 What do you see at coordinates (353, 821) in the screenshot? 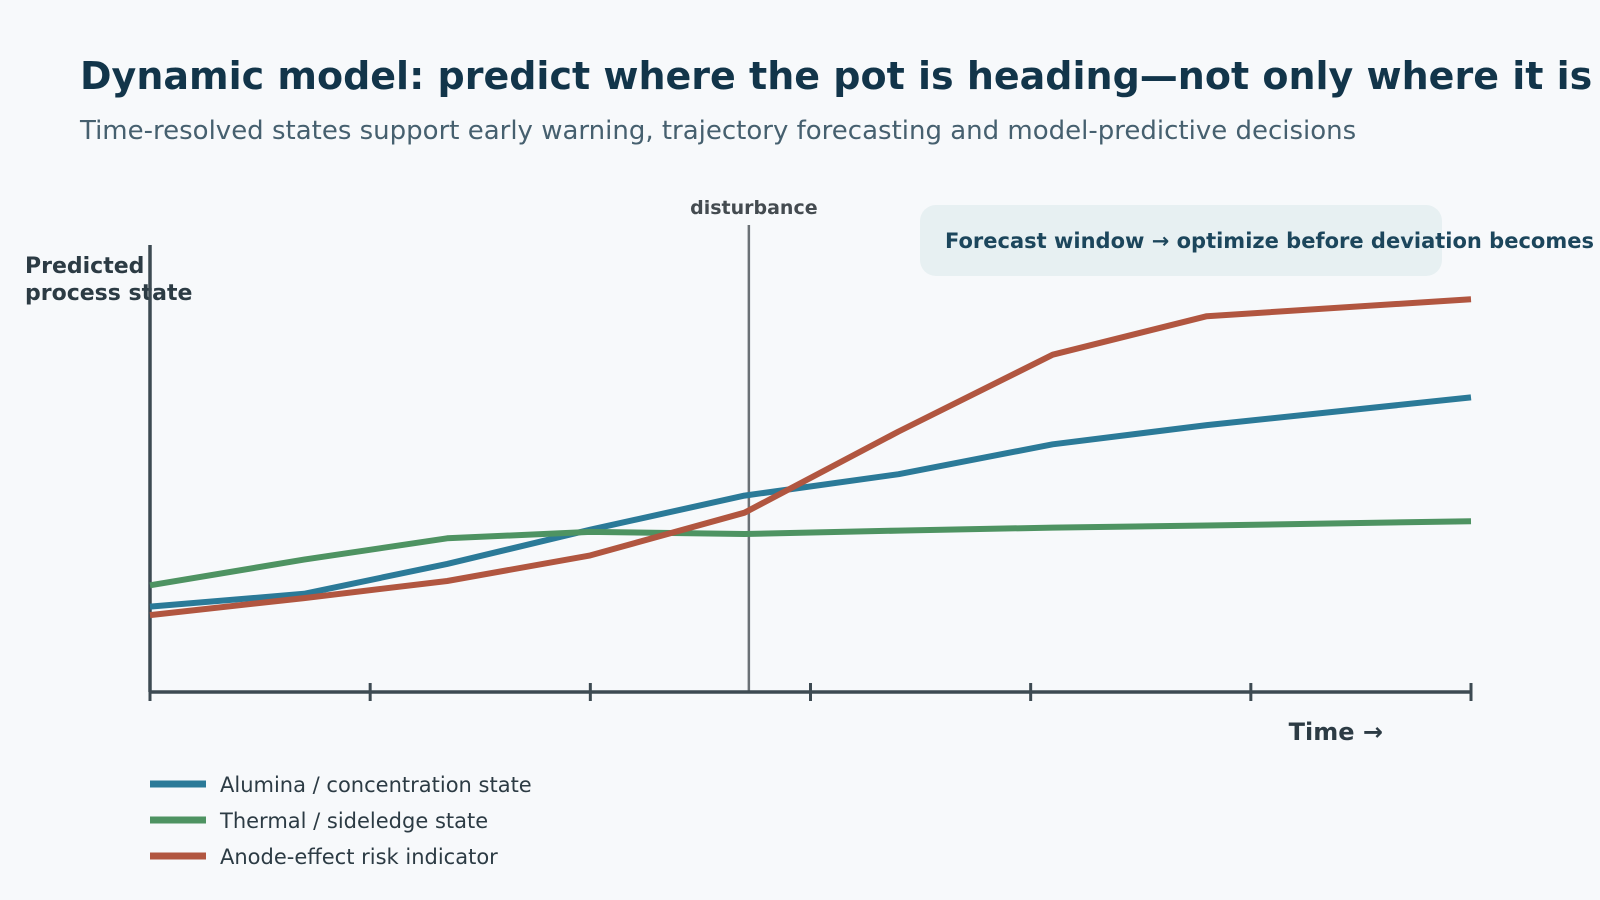
I see `legend-label-1: Thermal / sideledge state` at bounding box center [353, 821].